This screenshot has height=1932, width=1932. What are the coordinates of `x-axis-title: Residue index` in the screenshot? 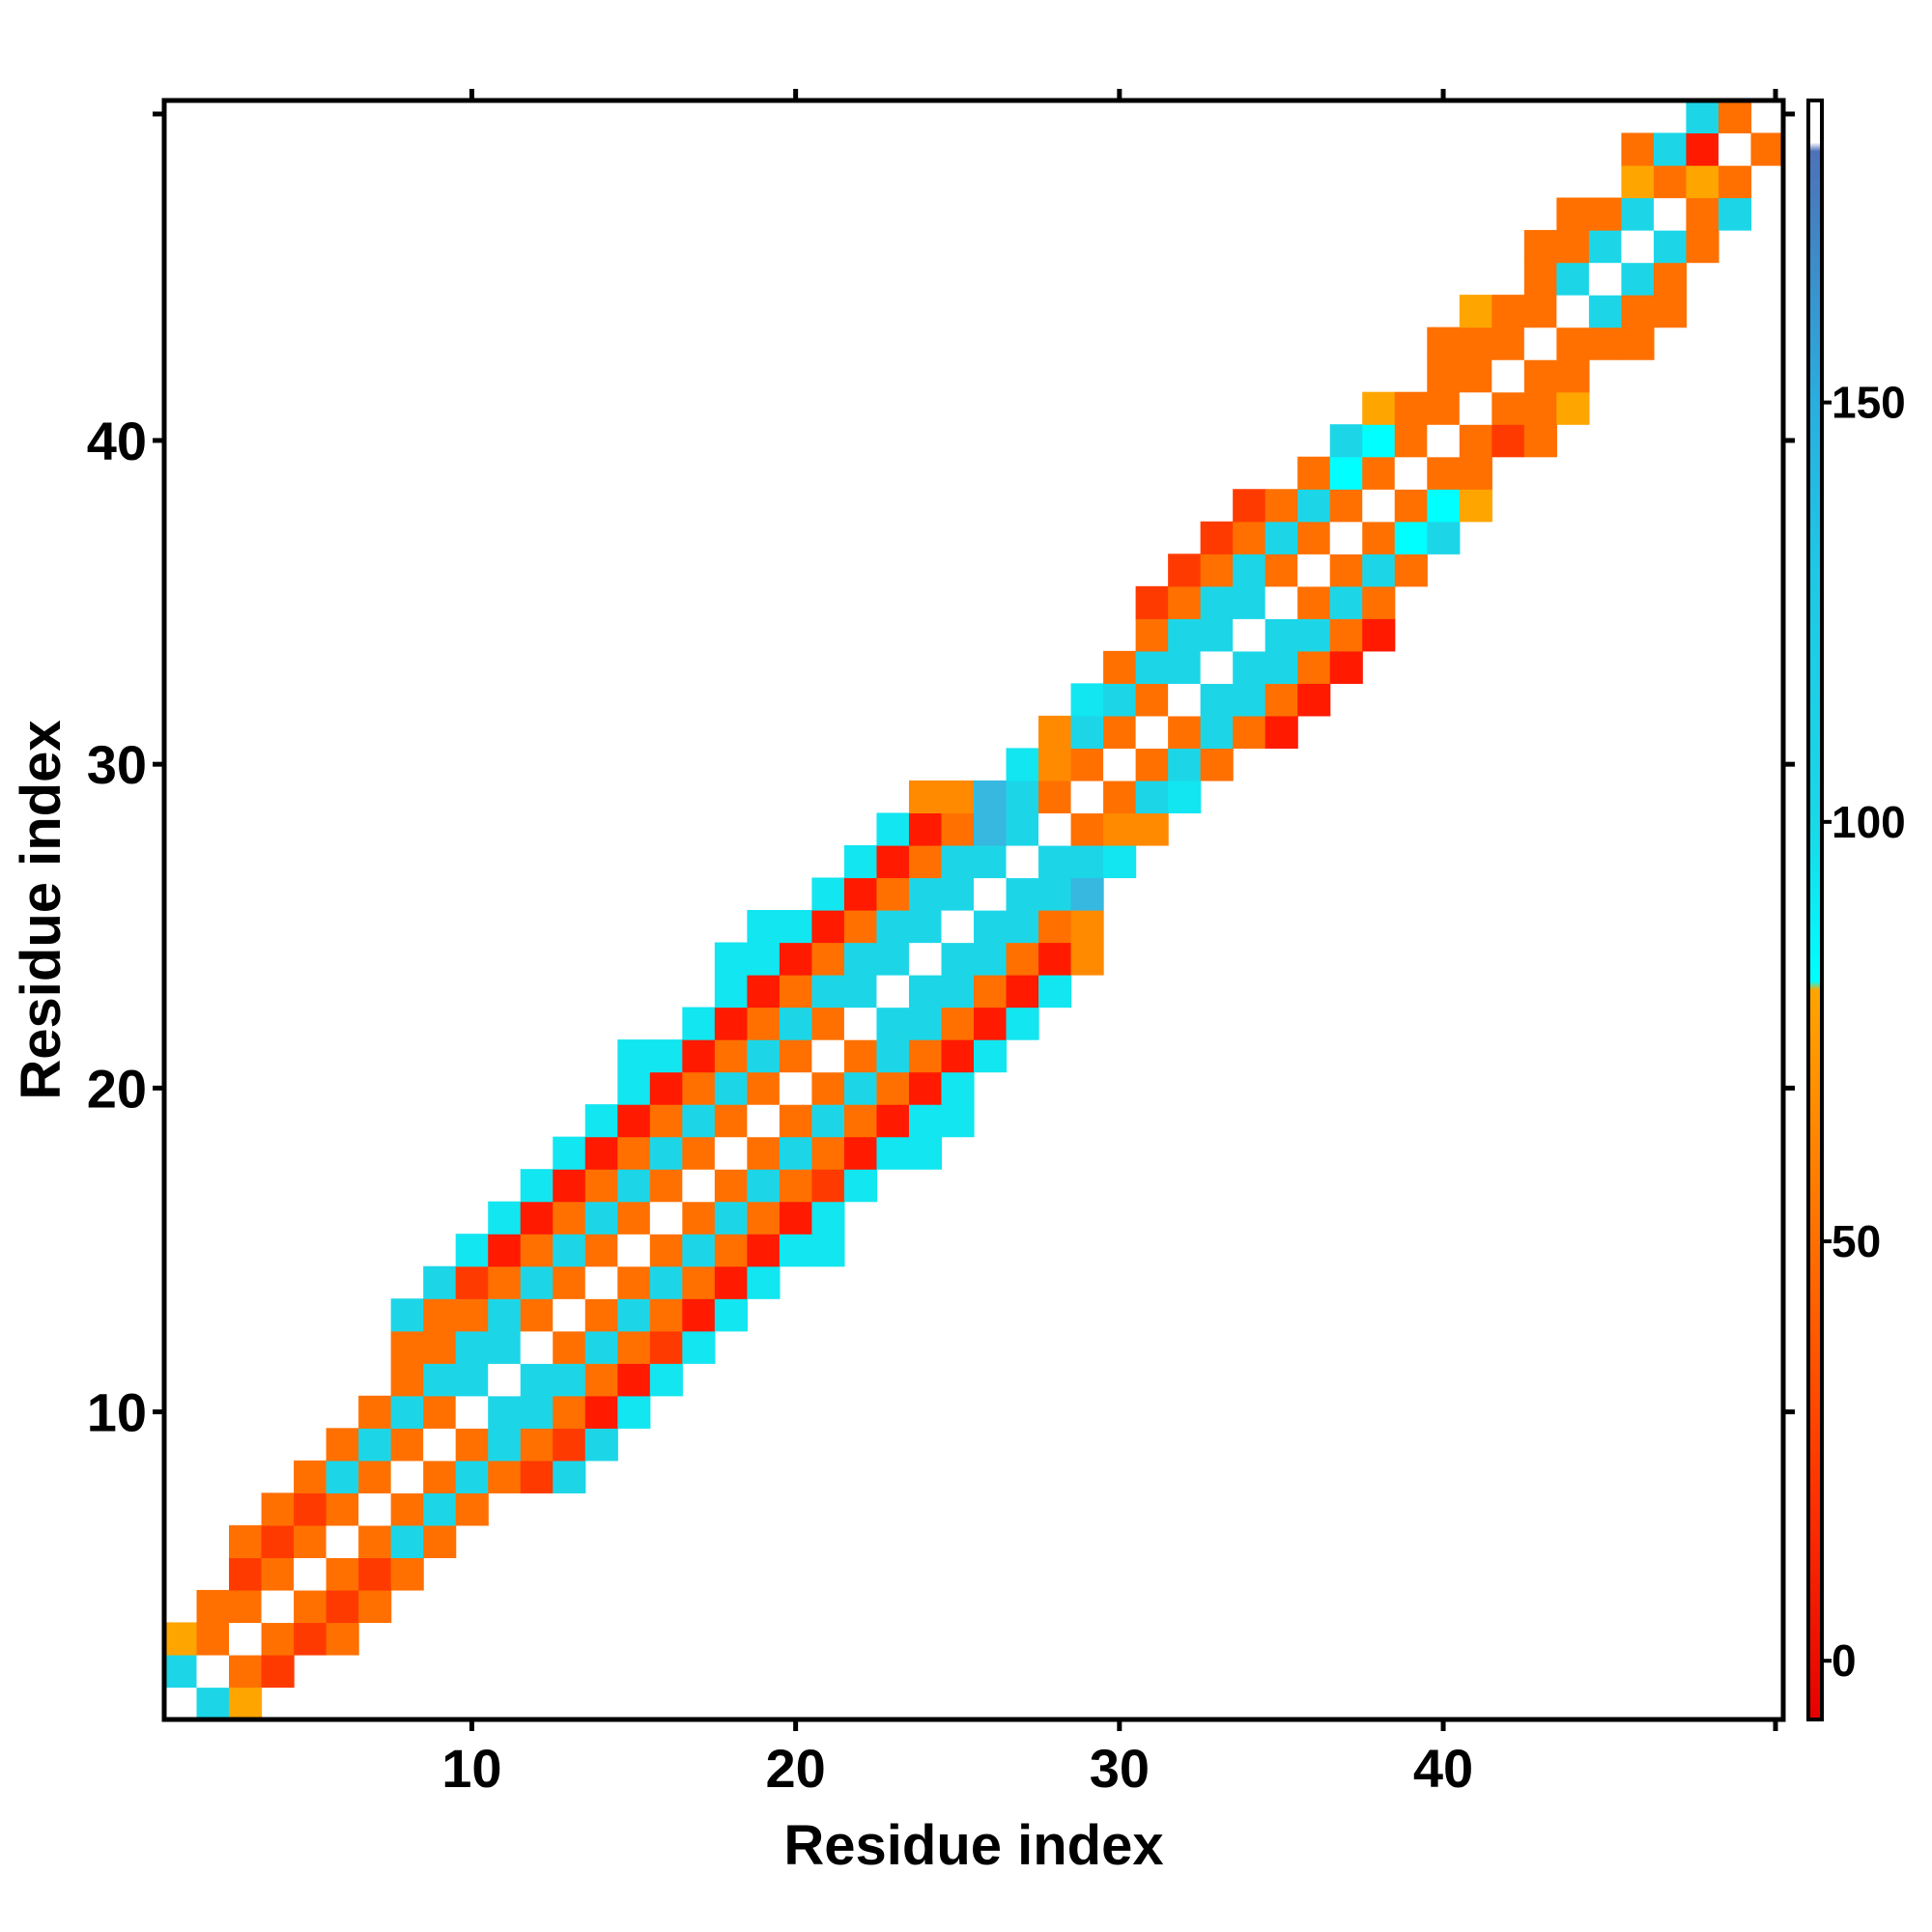 It's located at (973, 1845).